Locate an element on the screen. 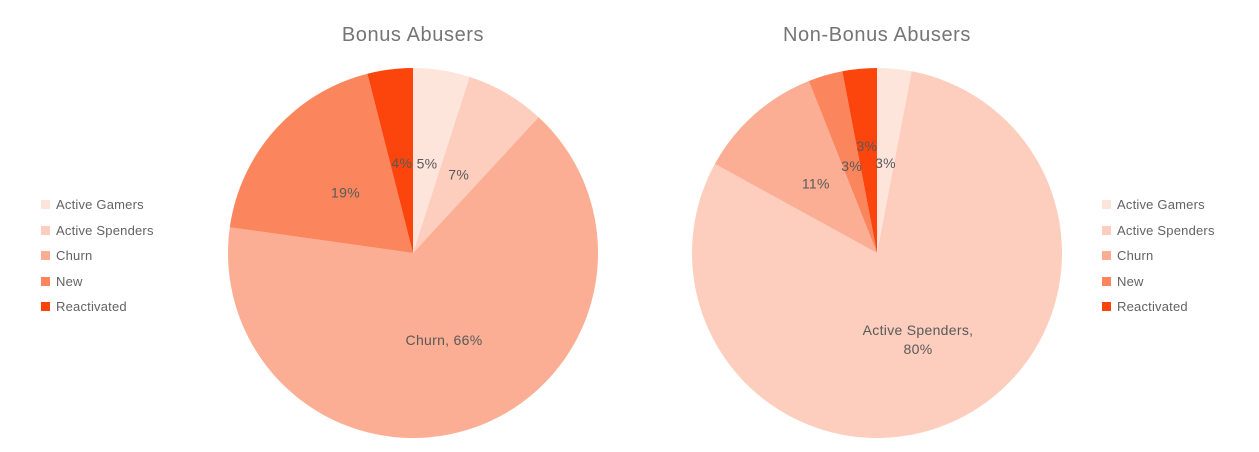  data-label-active-gamers: 3% is located at coordinates (885, 163).